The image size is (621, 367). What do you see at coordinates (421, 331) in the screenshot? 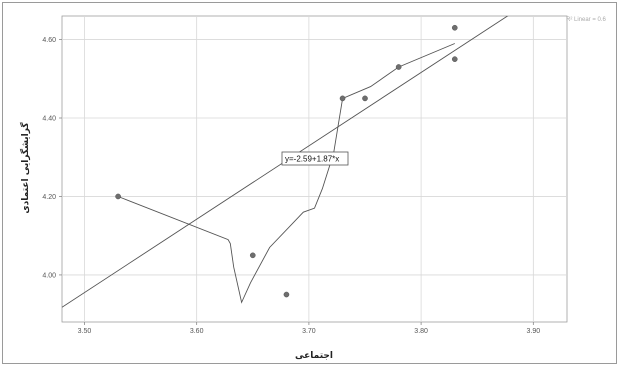
I see `x-tick-label: 3.80` at bounding box center [421, 331].